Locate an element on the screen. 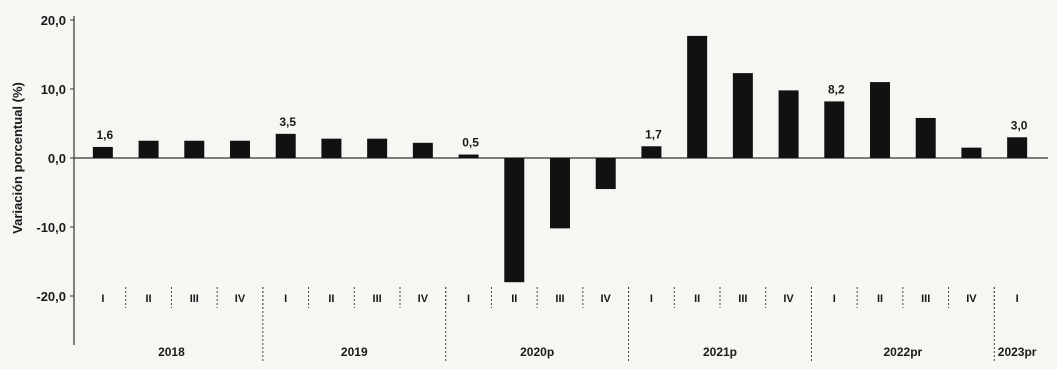 This screenshot has height=369, width=1057. y-tick-label: 10,0 is located at coordinates (53, 89).